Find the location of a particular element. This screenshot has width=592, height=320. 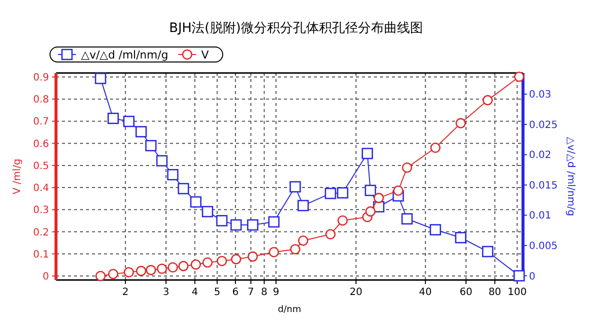

x-tick-label: 6 is located at coordinates (235, 292).